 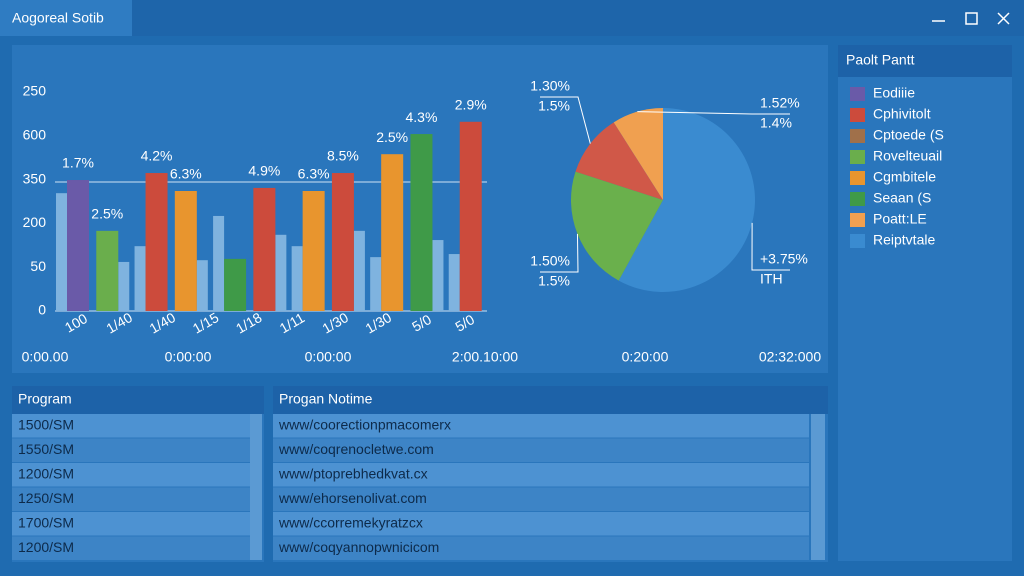 I want to click on y-tick-label: 600, so click(x=35, y=135).